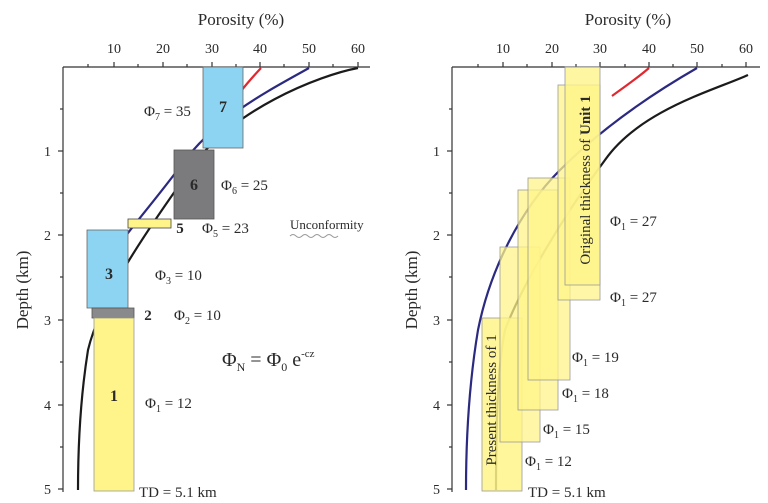  I want to click on right-y-axis-title: Depth (km), so click(411, 290).